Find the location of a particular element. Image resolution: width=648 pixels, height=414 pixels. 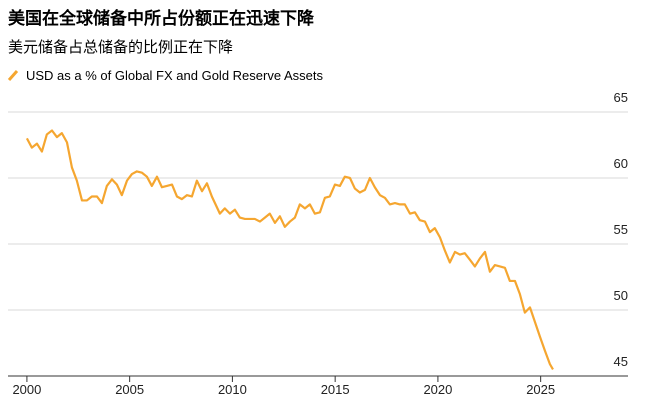

y-tick-label: 55 is located at coordinates (621, 229).